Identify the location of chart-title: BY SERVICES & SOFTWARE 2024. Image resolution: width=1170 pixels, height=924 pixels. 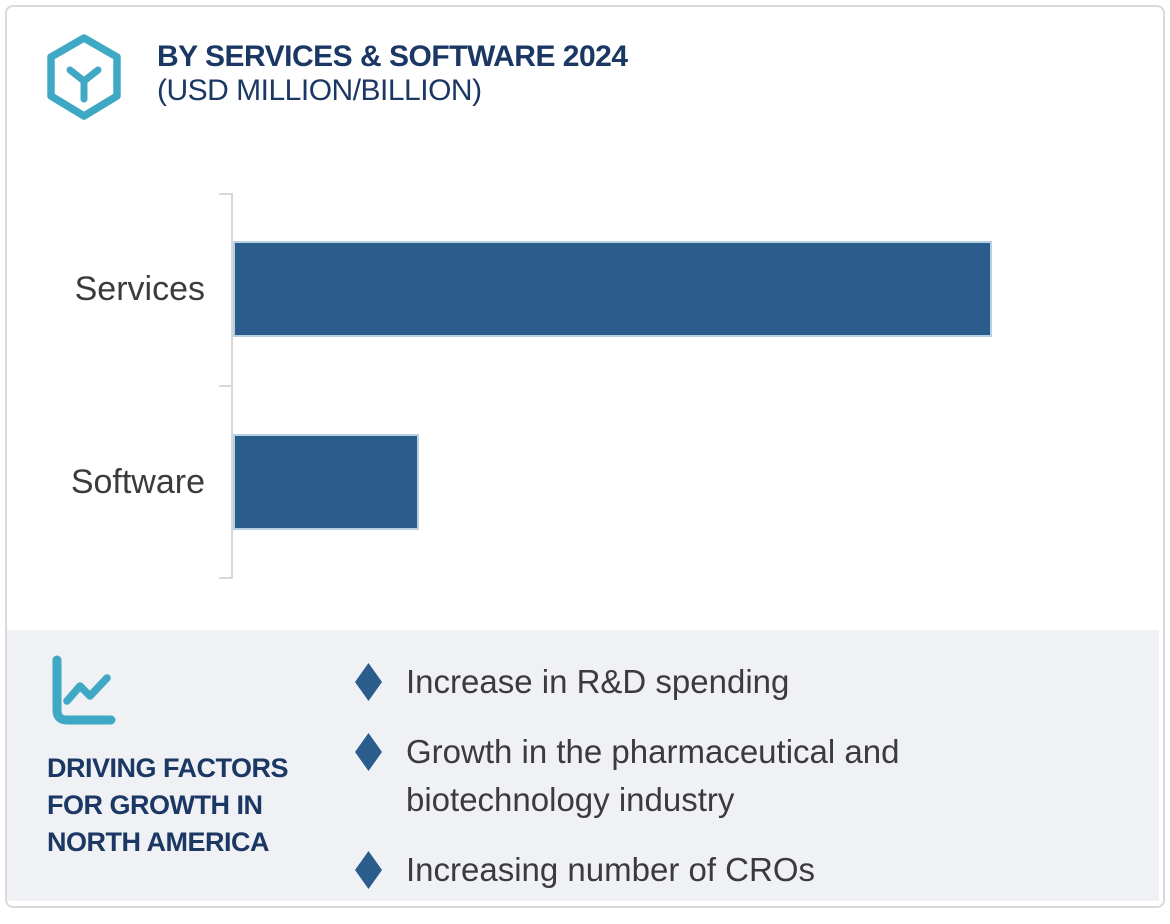
(392, 56).